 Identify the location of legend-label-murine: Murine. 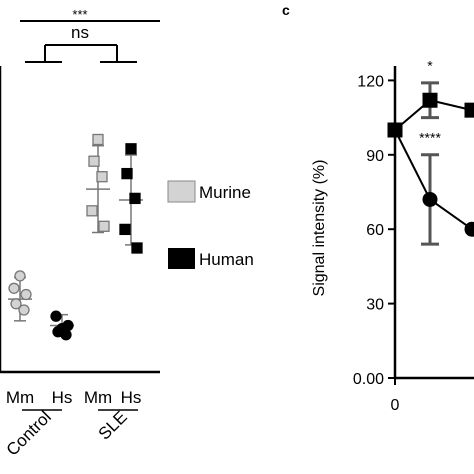
(225, 192).